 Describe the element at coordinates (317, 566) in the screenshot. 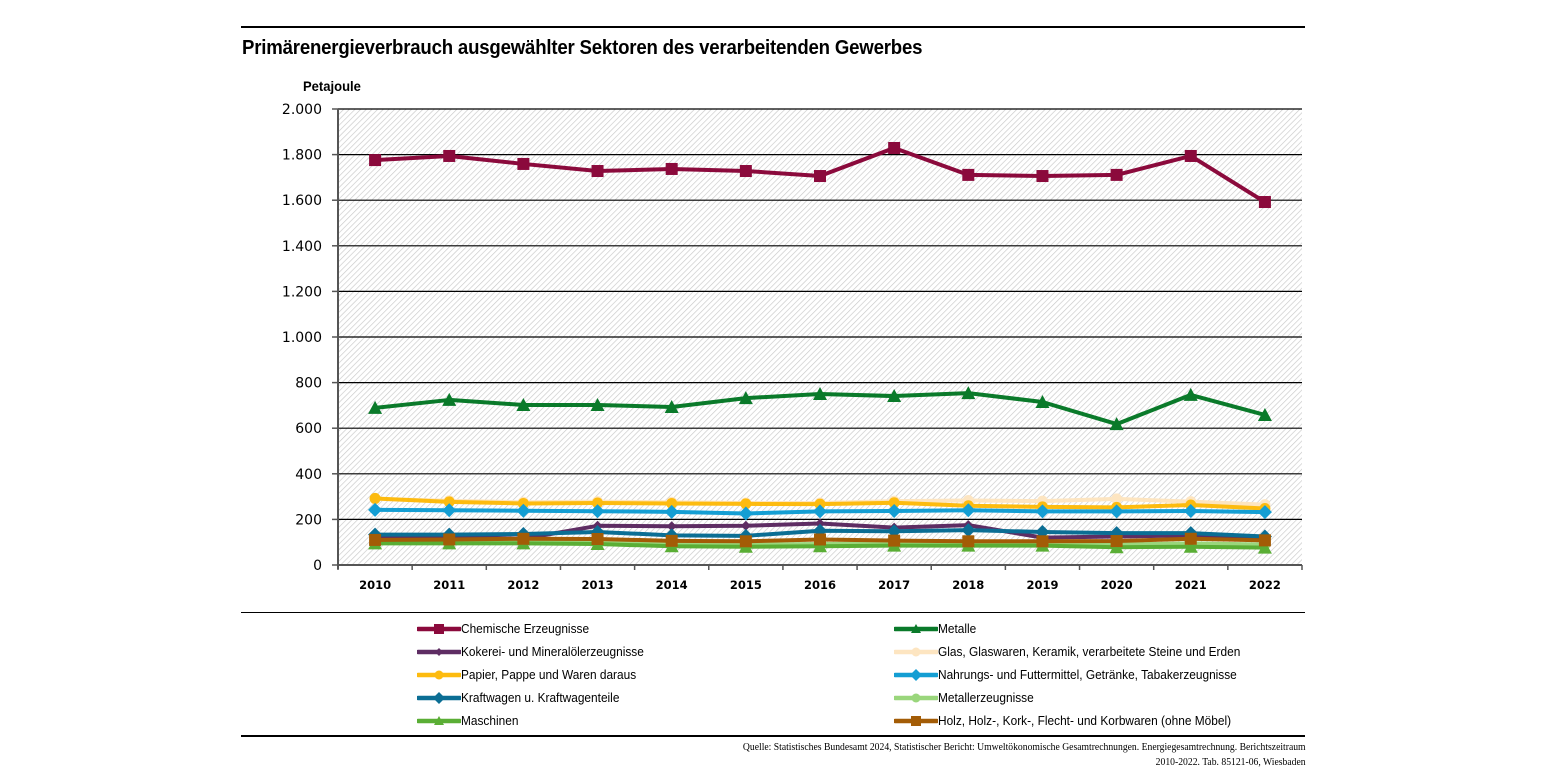

I see `y-tick-label: 0` at that location.